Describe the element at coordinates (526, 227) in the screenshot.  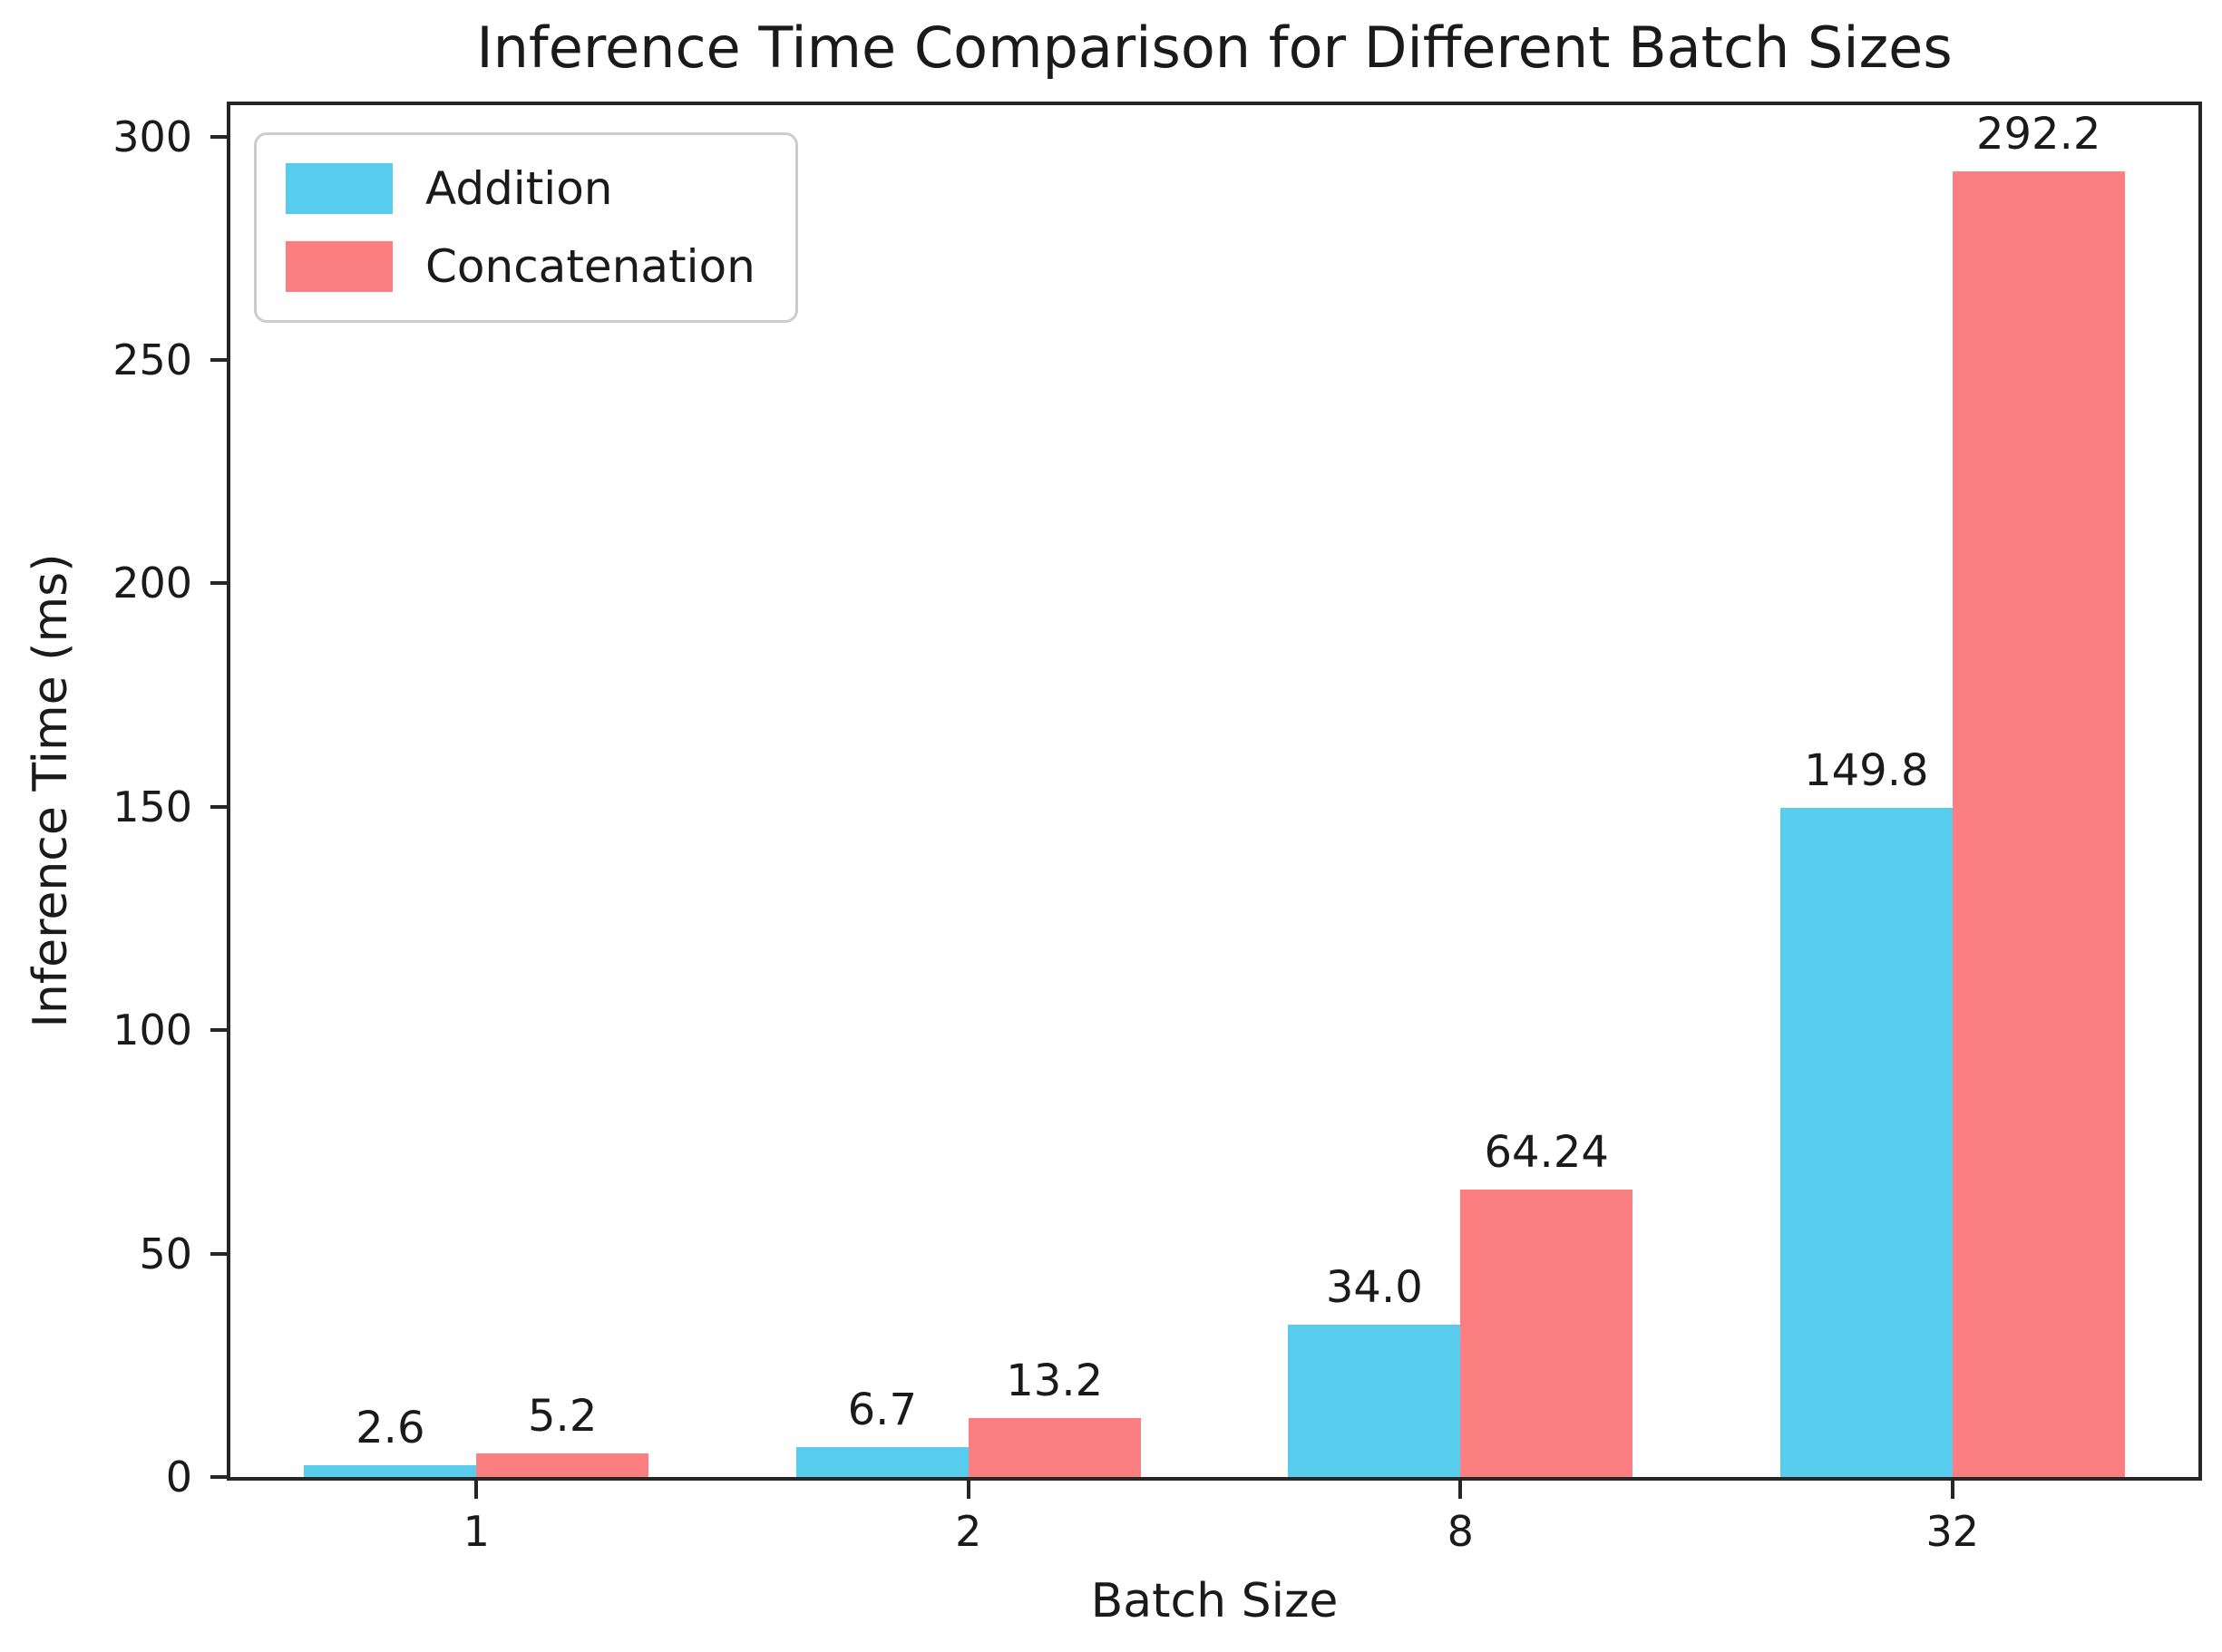
I see `legend: Addition Concatenation` at that location.